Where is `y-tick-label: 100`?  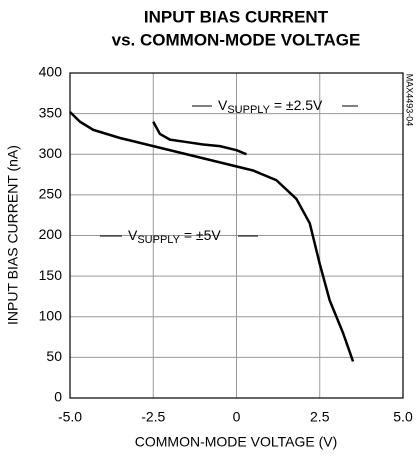 y-tick-label: 100 is located at coordinates (51, 315).